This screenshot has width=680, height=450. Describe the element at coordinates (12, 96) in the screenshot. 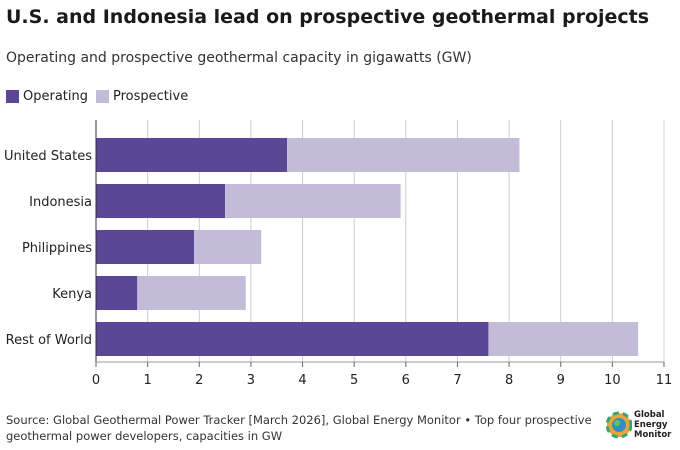

I see `legend-swatch-operating` at that location.